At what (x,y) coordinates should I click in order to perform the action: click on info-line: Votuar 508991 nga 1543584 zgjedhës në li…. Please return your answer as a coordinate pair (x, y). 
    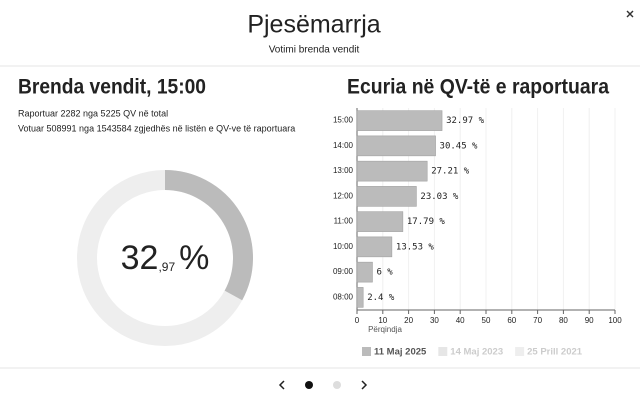
    Looking at the image, I should click on (156, 128).